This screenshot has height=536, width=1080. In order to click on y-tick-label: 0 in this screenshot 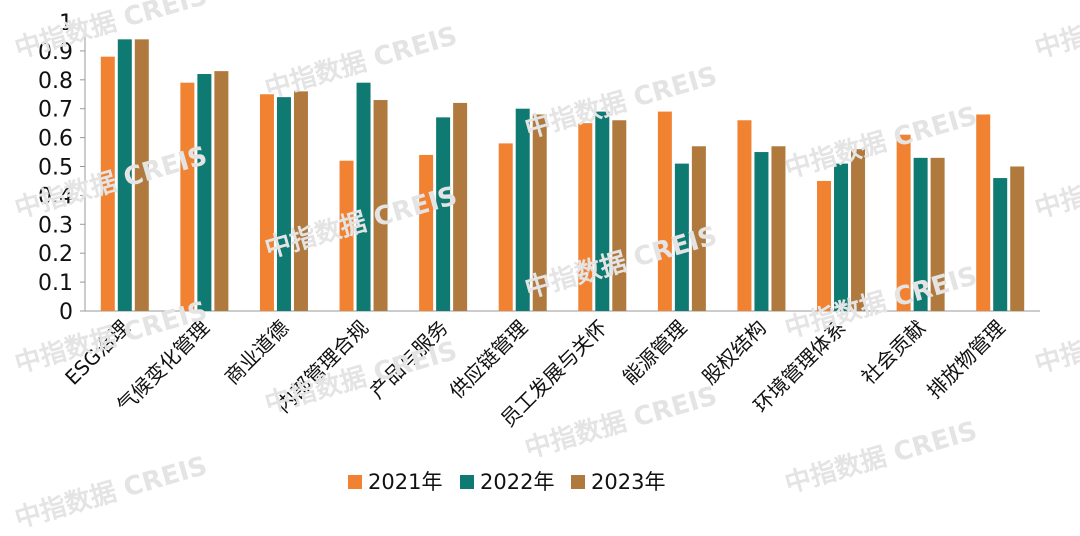, I will do `click(66, 312)`.